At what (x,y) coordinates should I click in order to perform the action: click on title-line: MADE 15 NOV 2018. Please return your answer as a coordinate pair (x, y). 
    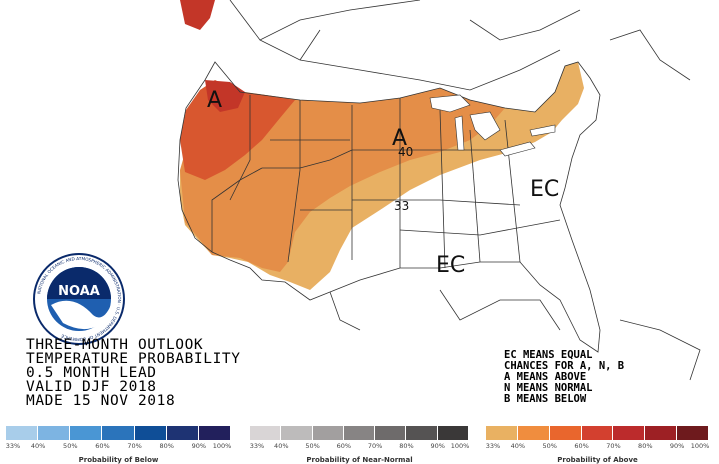
    Looking at the image, I should click on (101, 401).